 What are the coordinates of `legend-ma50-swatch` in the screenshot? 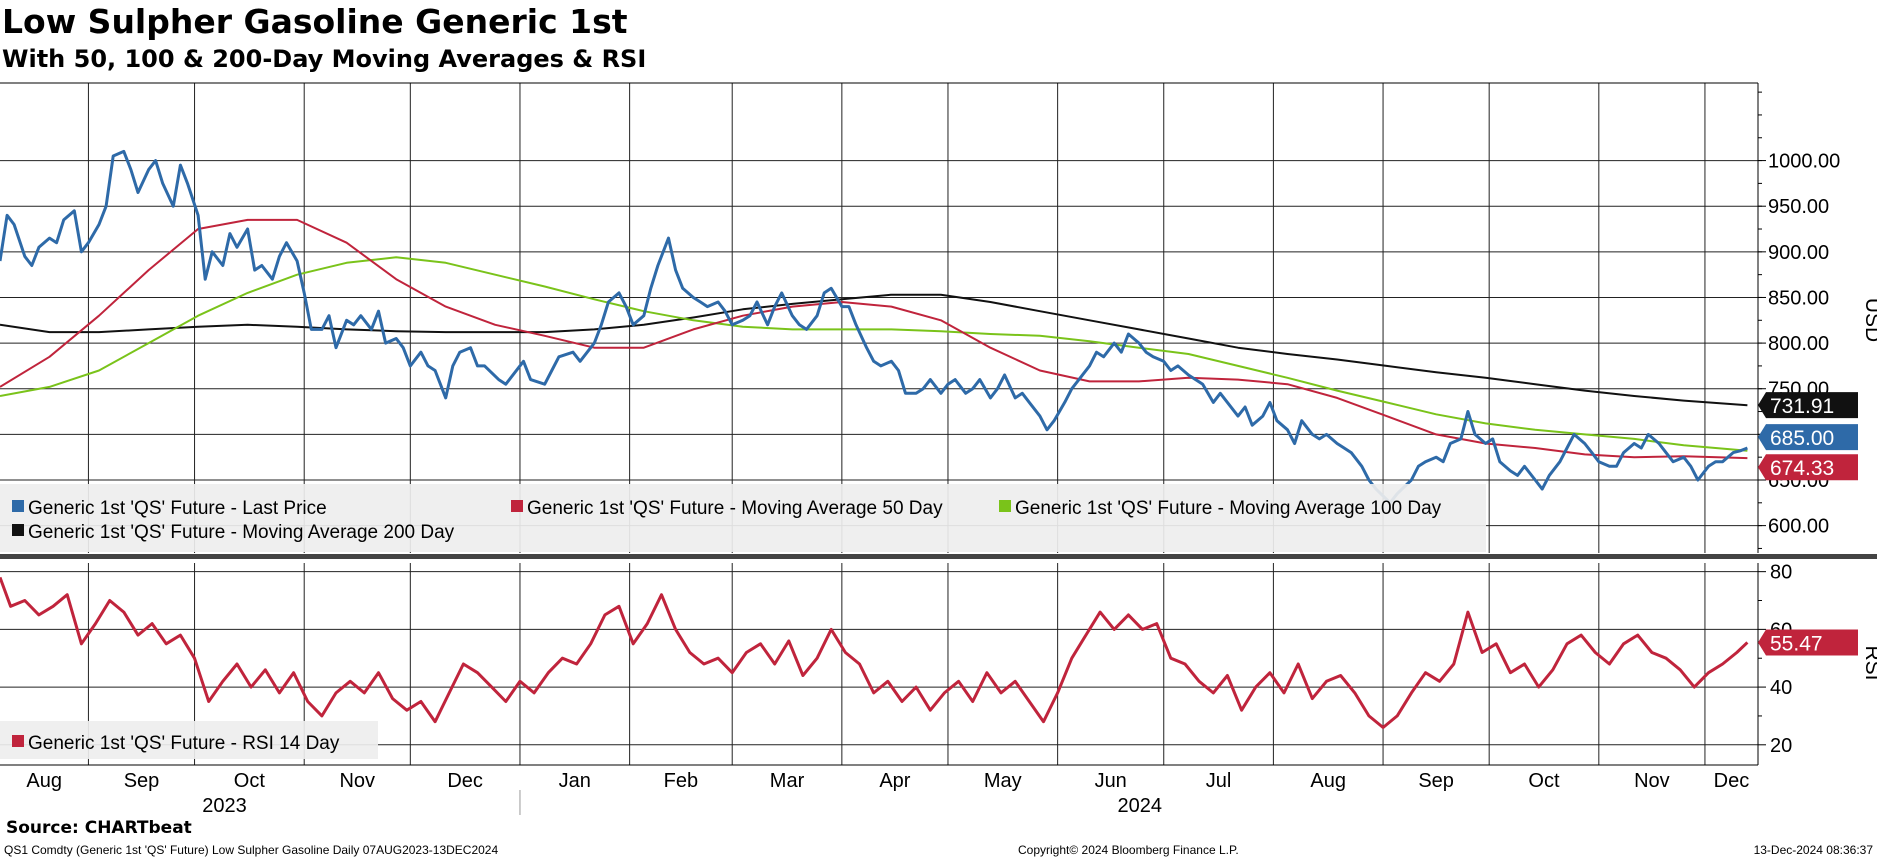 It's located at (517, 506).